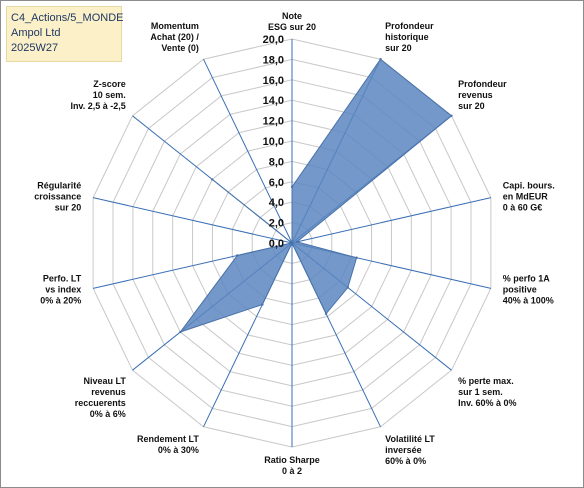  What do you see at coordinates (276, 183) in the screenshot?
I see `r-tick-label: 6,0` at bounding box center [276, 183].